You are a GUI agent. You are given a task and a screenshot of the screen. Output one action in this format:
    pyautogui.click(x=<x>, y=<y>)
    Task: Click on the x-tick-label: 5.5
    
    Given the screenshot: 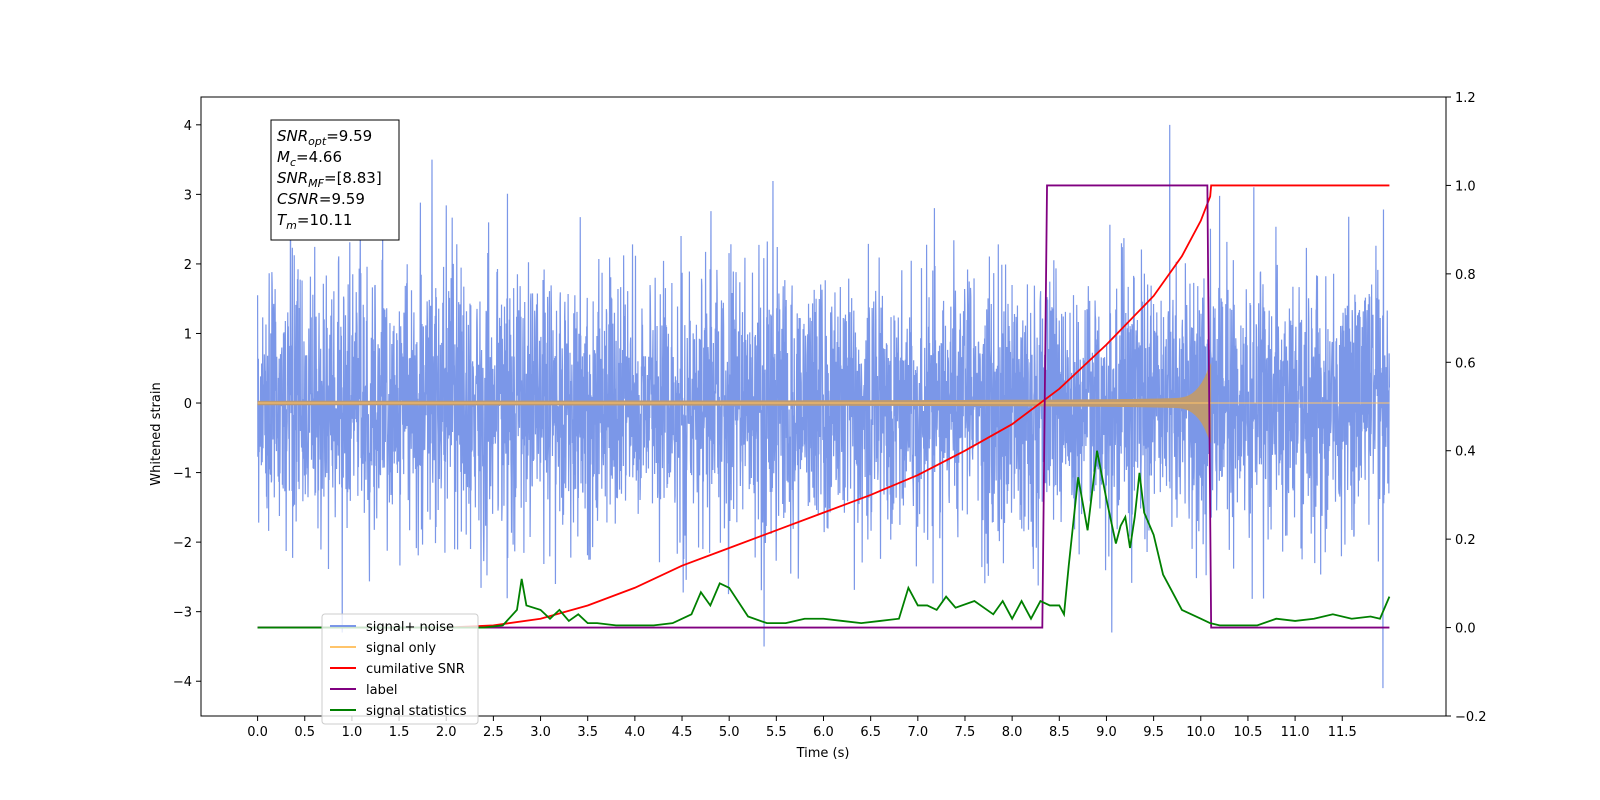 What is the action you would take?
    pyautogui.click(x=776, y=732)
    